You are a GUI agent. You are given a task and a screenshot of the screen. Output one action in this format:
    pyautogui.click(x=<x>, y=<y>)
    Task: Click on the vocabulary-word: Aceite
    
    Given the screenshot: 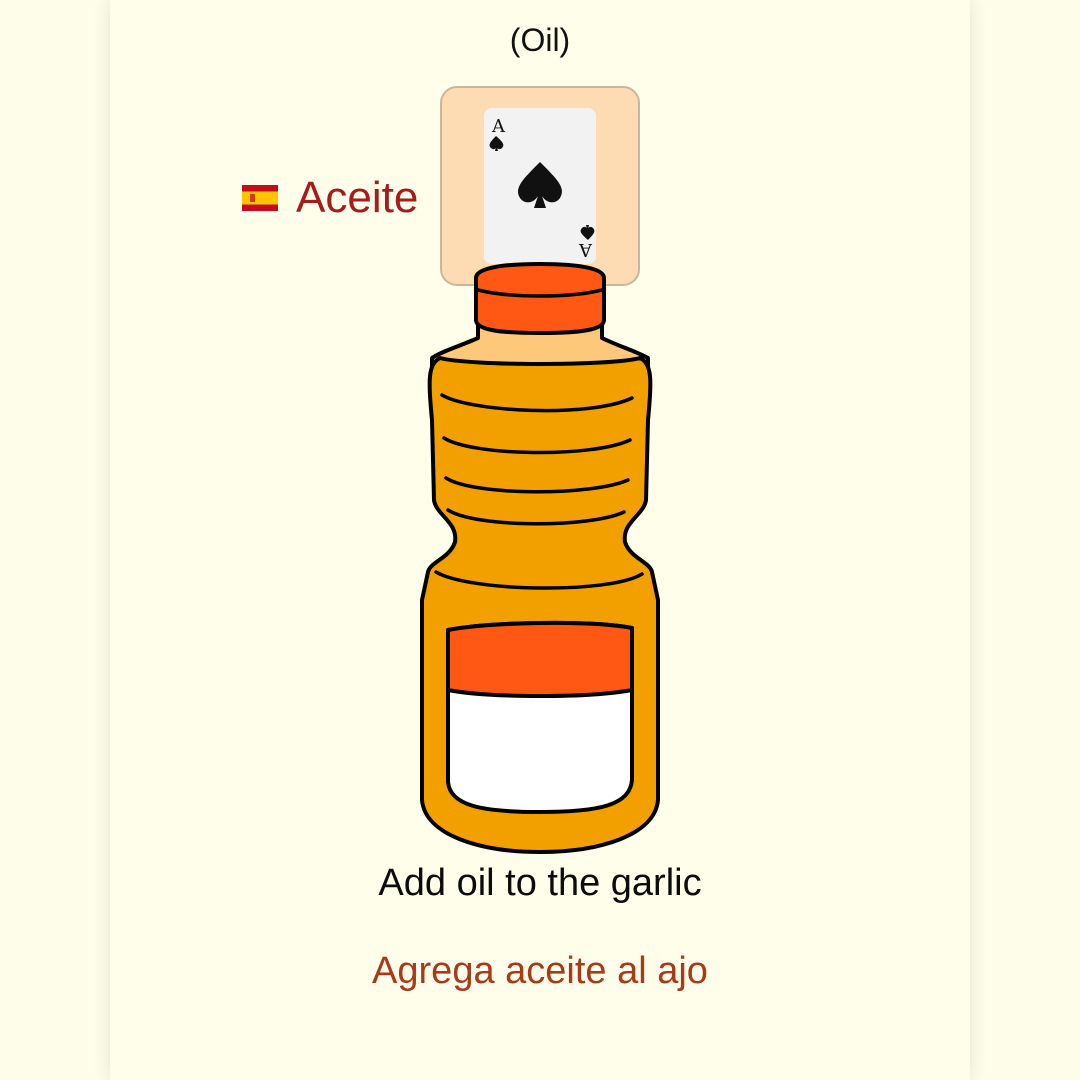 What is the action you would take?
    pyautogui.click(x=357, y=197)
    